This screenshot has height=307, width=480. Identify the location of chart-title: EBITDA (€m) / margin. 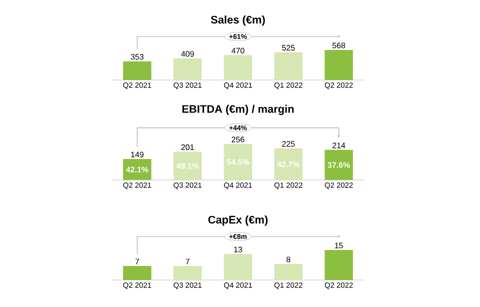
(238, 110).